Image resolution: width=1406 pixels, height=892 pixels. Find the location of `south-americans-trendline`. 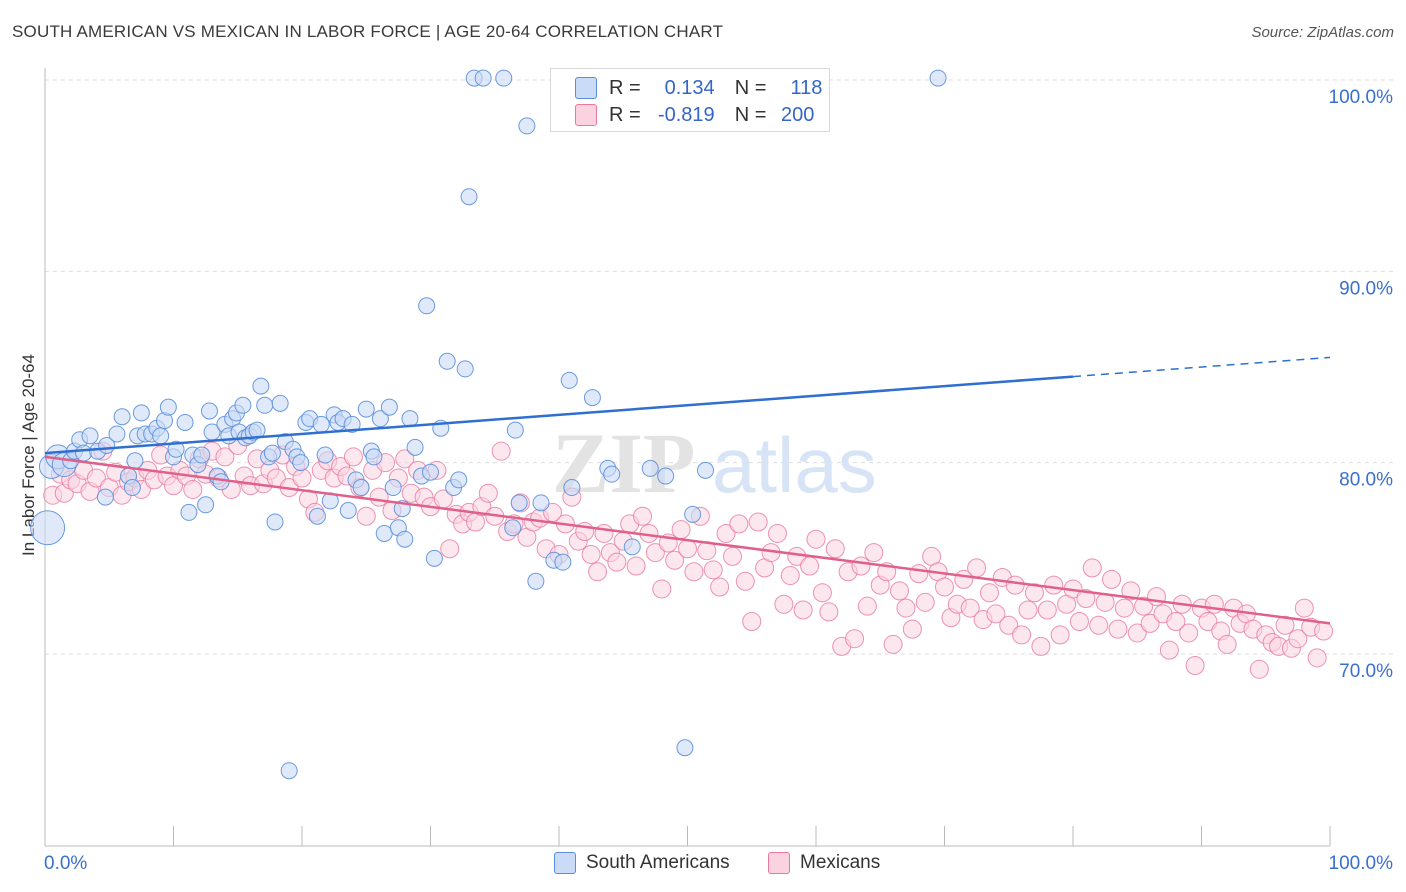

south-americans-trendline is located at coordinates (559, 415).